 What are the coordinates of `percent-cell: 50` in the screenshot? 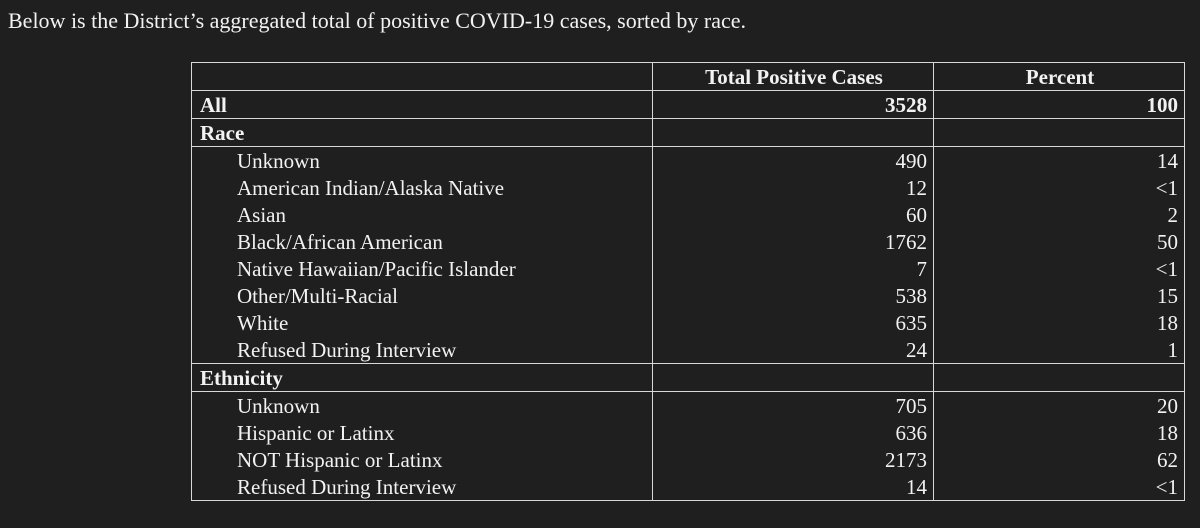 It's located at (1059, 241).